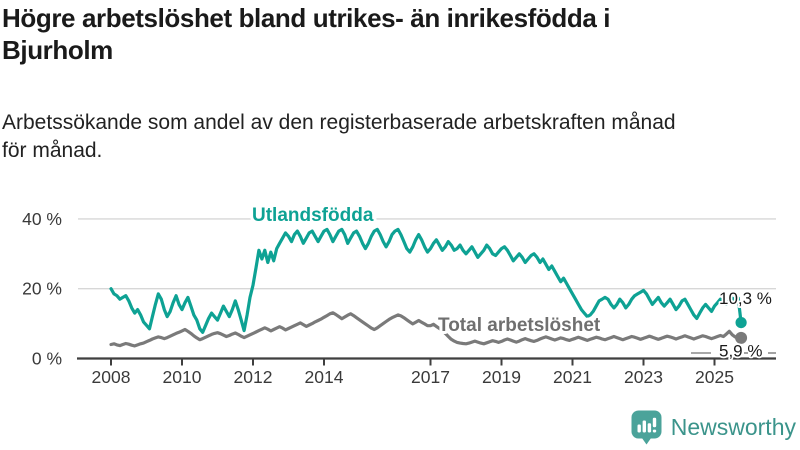  I want to click on x-tick-label: 2023, so click(643, 377).